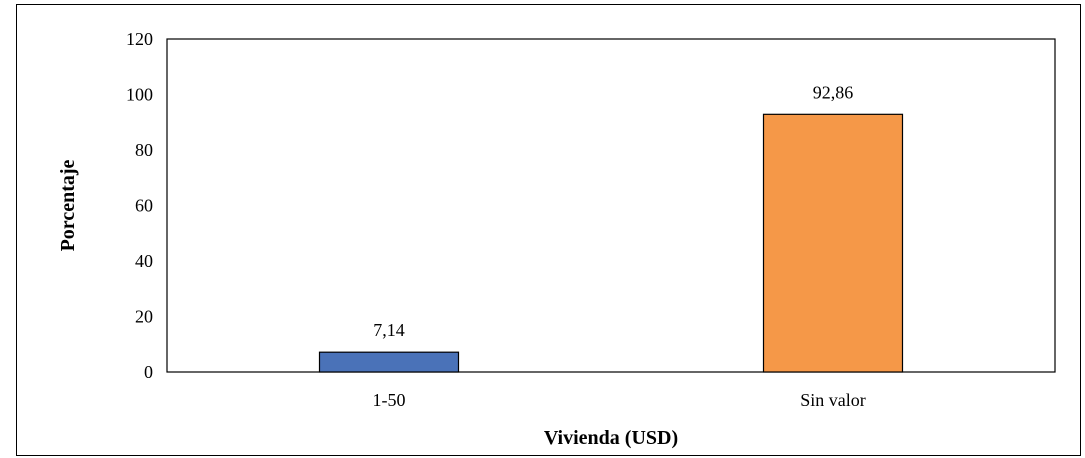 The width and height of the screenshot is (1085, 458). What do you see at coordinates (611, 438) in the screenshot?
I see `x-axis-title: Vivienda (USD)` at bounding box center [611, 438].